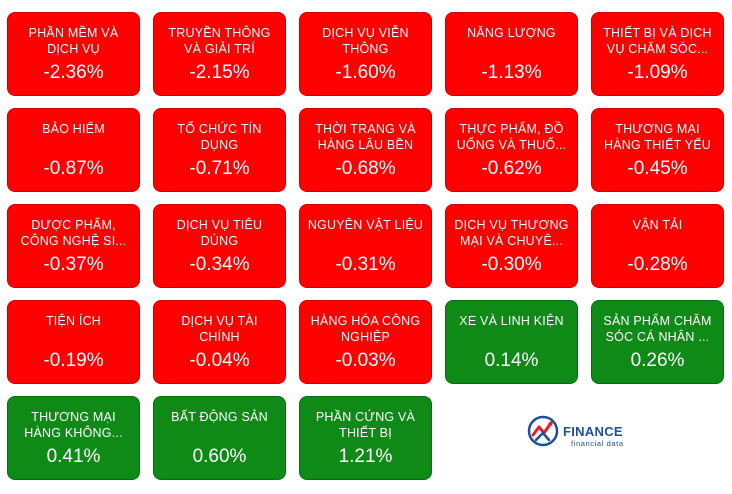 The image size is (732, 494). What do you see at coordinates (219, 233) in the screenshot?
I see `sector-name: DỊCH VỤ TIÊU DÙNG` at bounding box center [219, 233].